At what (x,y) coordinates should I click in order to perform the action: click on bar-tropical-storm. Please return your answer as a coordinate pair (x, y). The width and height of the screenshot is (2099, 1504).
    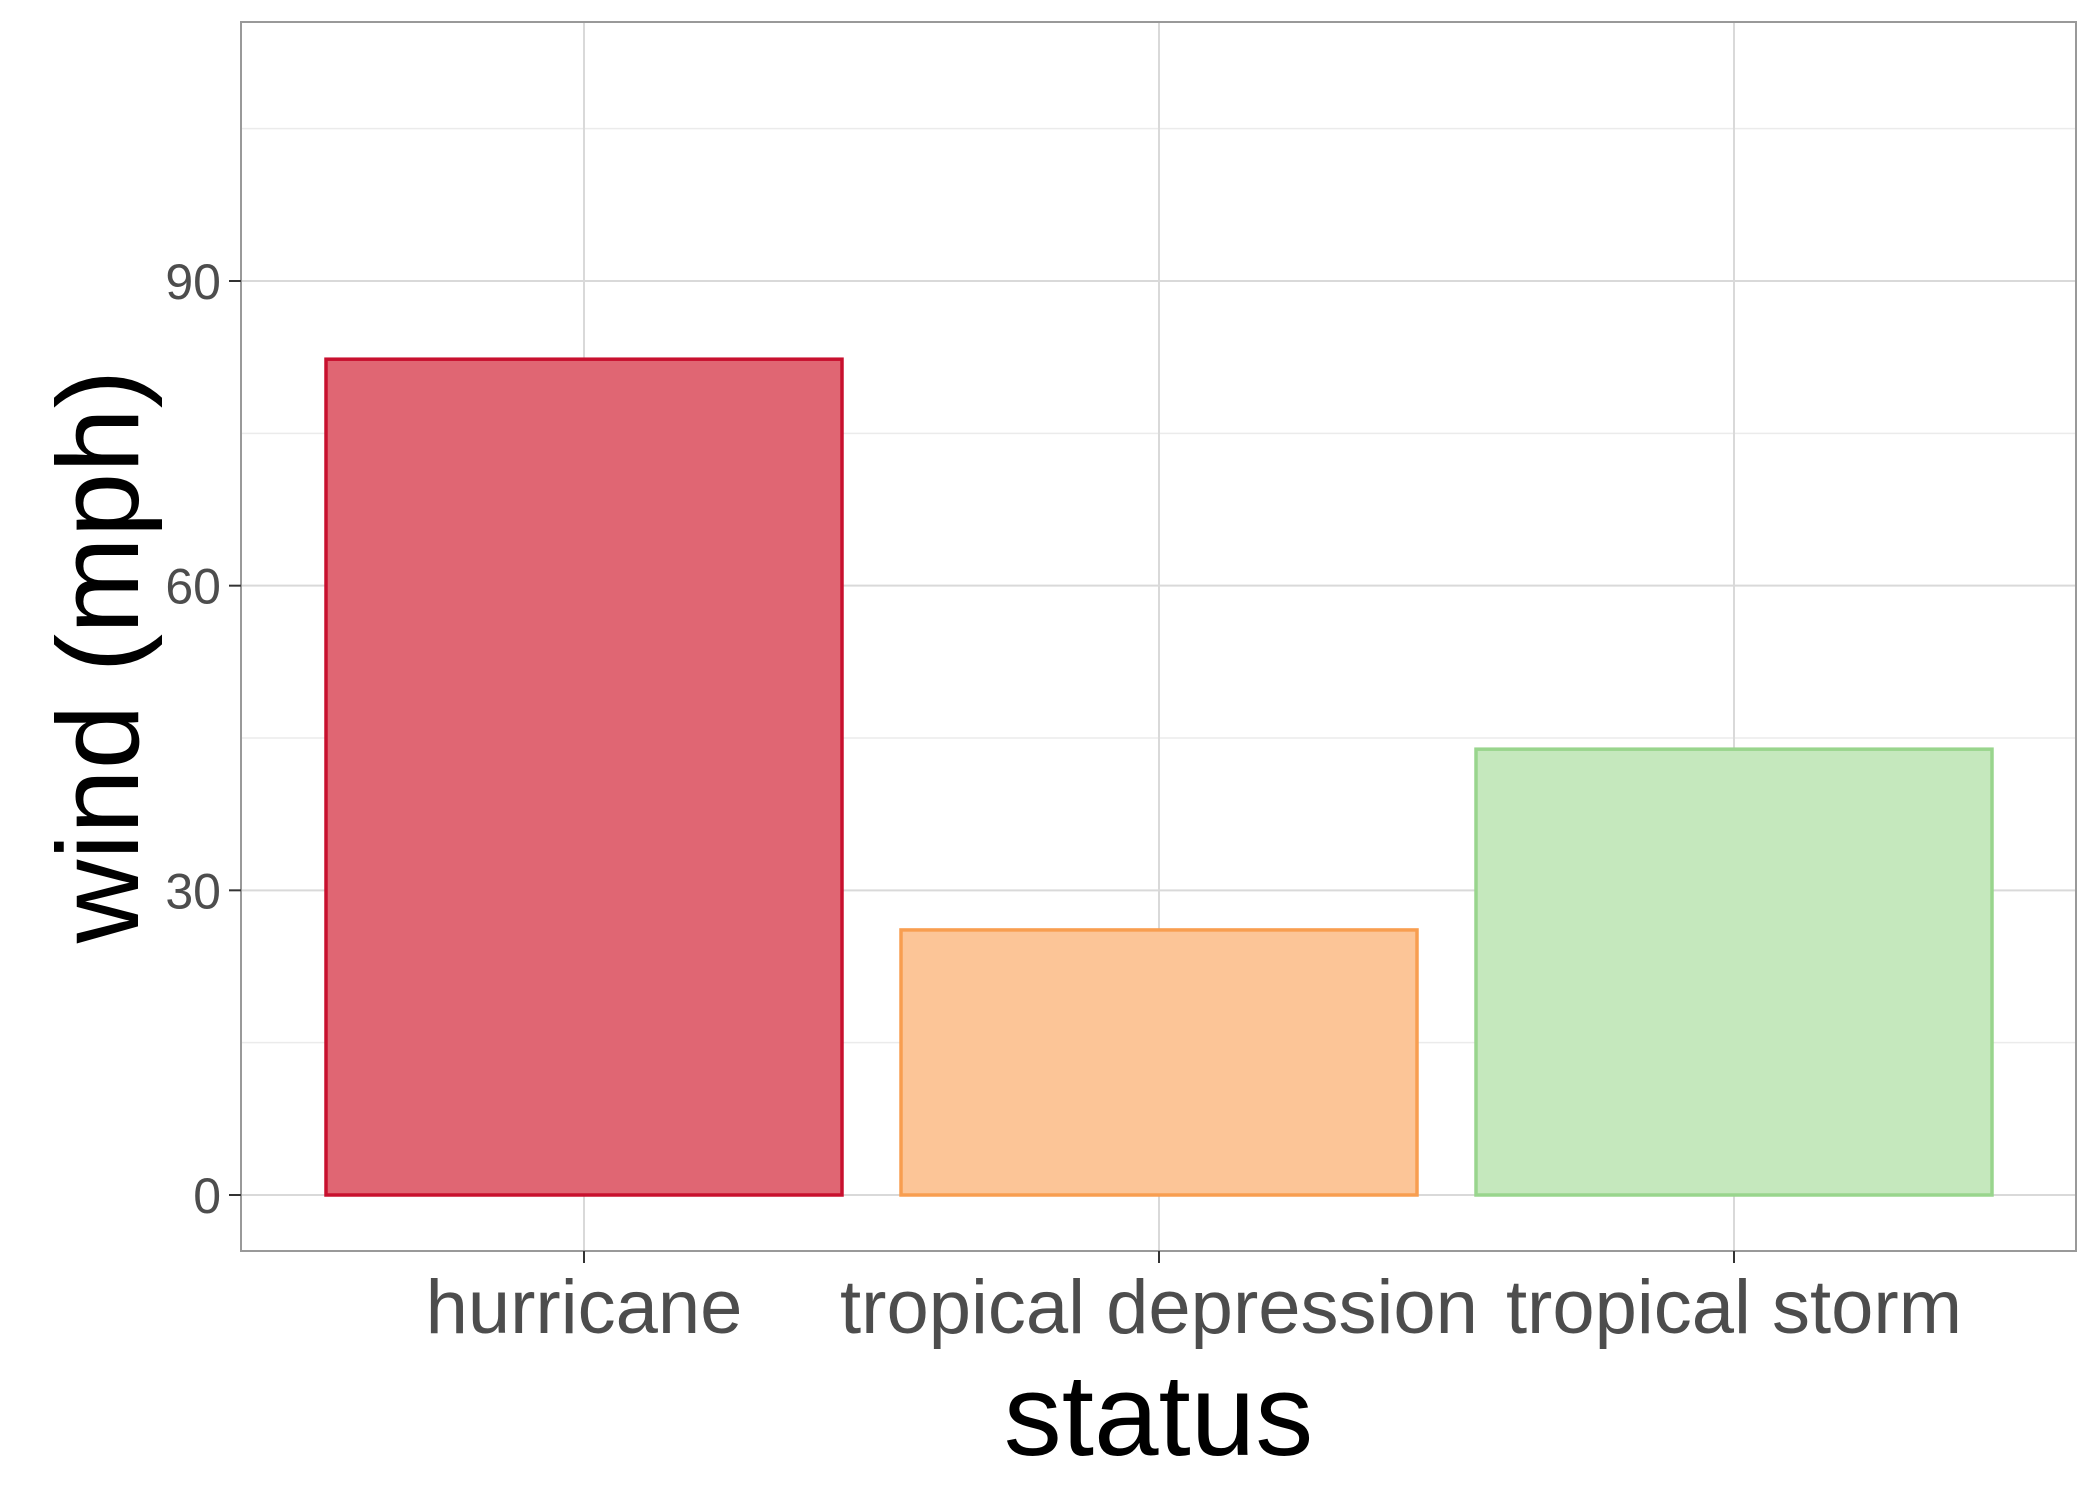
    Looking at the image, I should click on (1734, 972).